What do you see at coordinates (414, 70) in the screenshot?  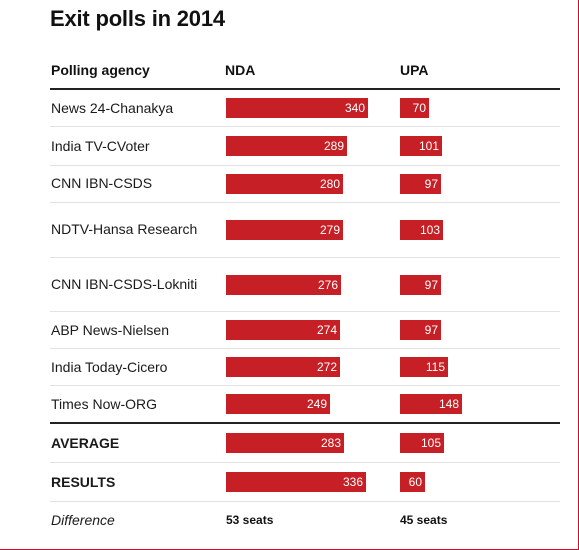 I see `header-upa: UPA` at bounding box center [414, 70].